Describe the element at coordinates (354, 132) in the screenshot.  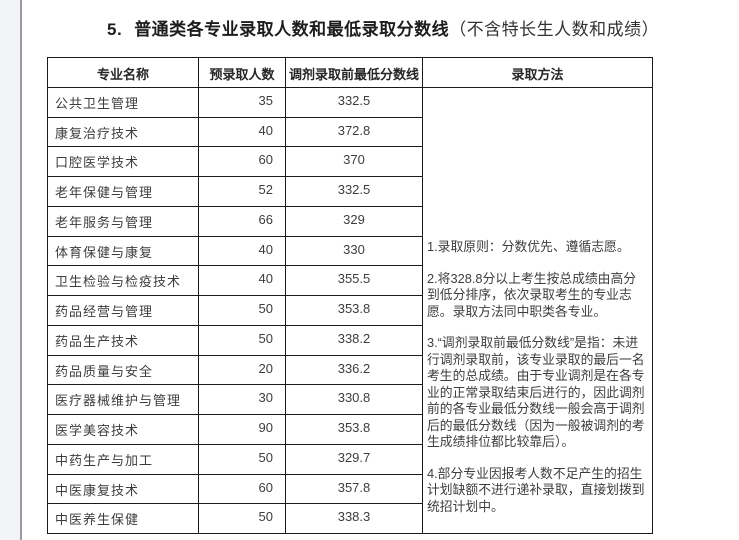
I see `min-score-cell: 372.8` at that location.